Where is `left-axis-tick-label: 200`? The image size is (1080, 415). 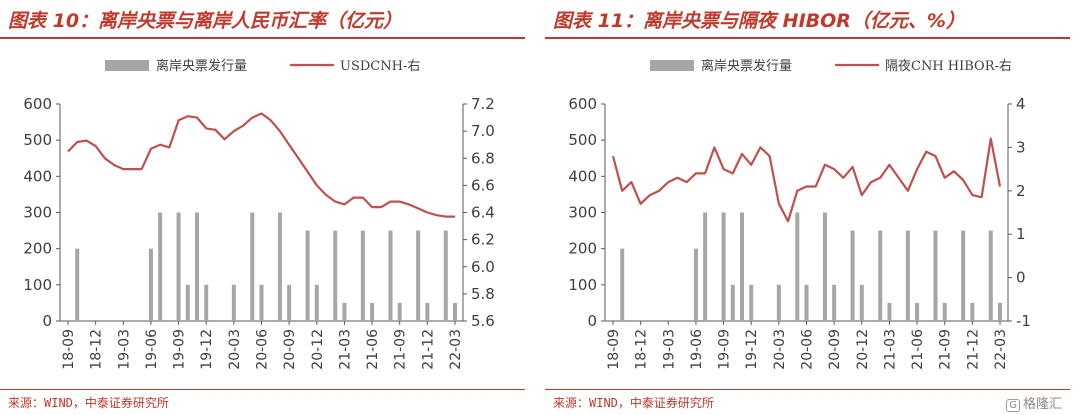 left-axis-tick-label: 200 is located at coordinates (37, 249).